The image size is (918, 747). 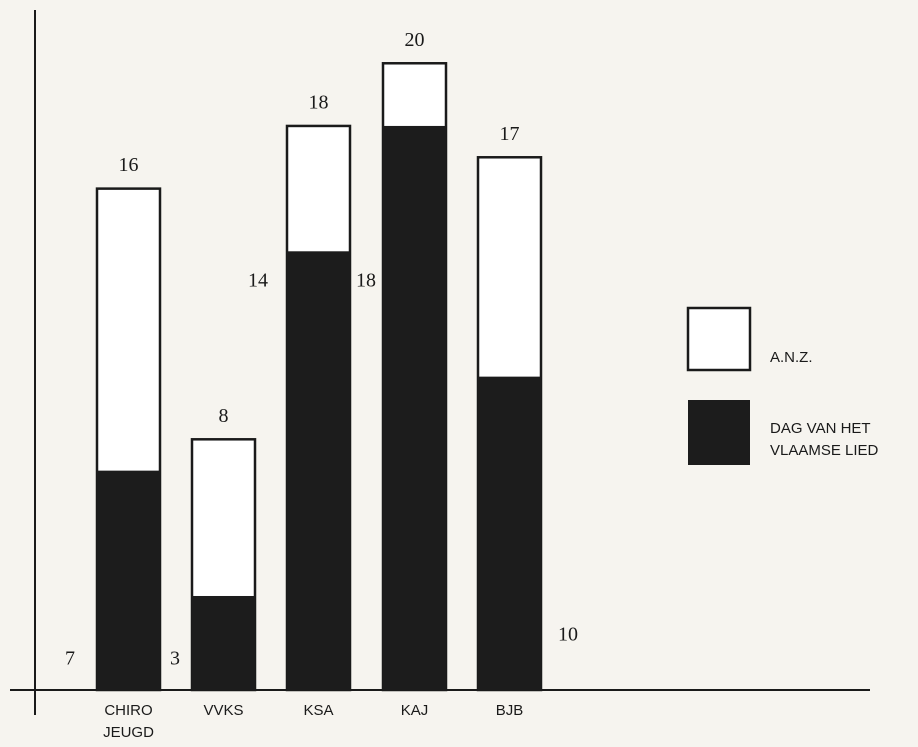 I want to click on value-label: 14, so click(x=258, y=281).